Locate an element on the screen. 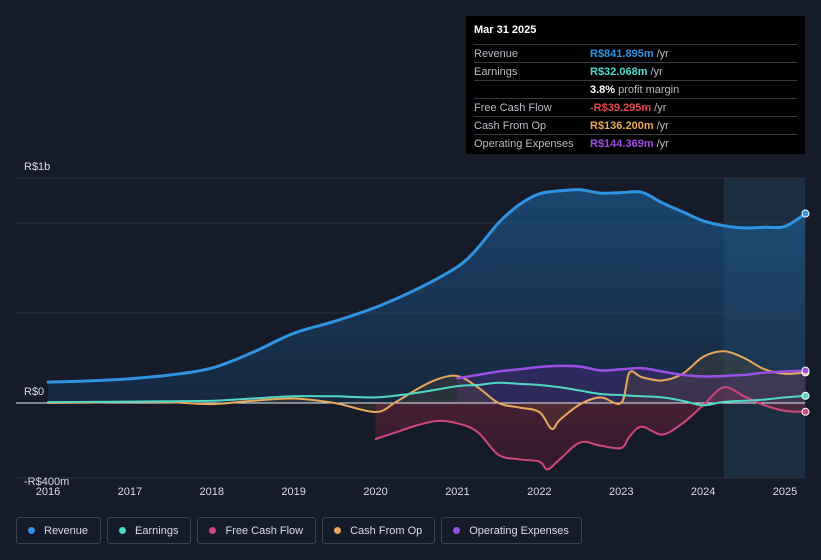  tooltip-label: Operating Expenses is located at coordinates (524, 143).